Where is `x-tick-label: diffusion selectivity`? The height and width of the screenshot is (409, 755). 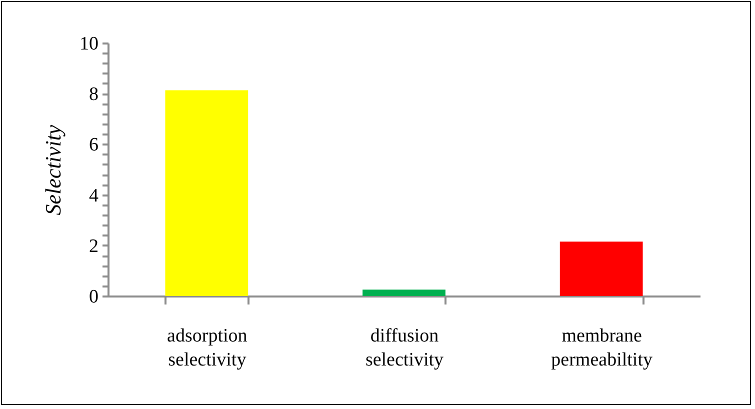 x-tick-label: diffusion selectivity is located at coordinates (404, 348).